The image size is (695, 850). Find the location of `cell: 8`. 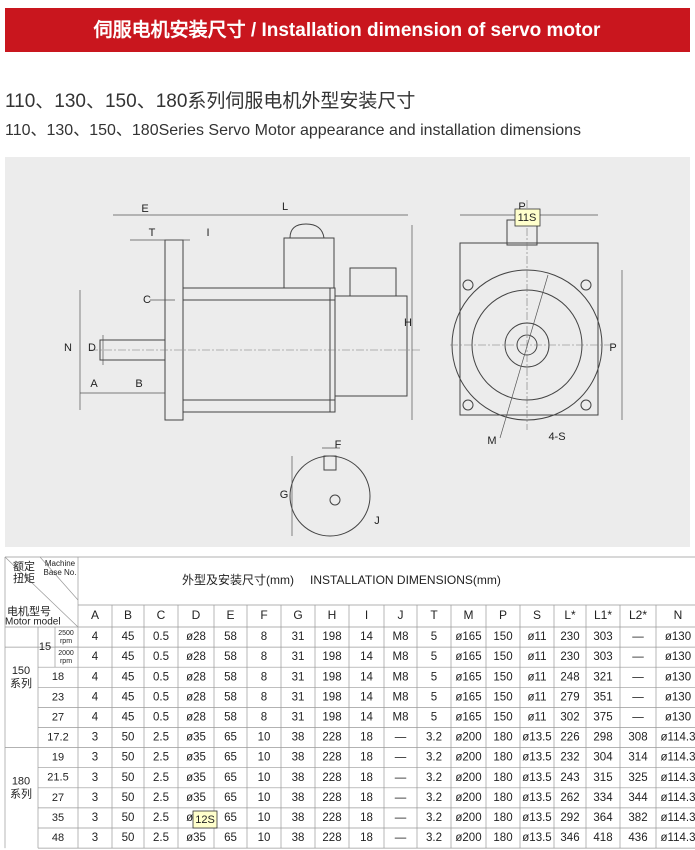

cell: 8 is located at coordinates (264, 677).